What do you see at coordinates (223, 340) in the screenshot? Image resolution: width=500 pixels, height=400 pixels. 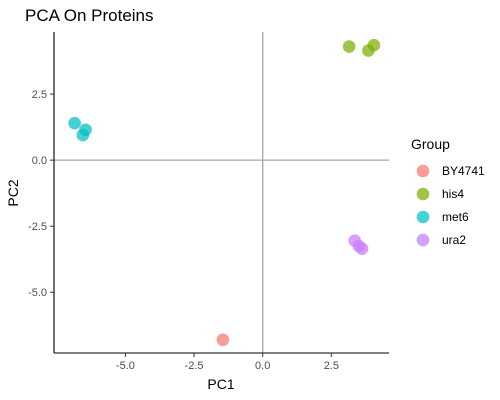 I see `data-point-by4741` at bounding box center [223, 340].